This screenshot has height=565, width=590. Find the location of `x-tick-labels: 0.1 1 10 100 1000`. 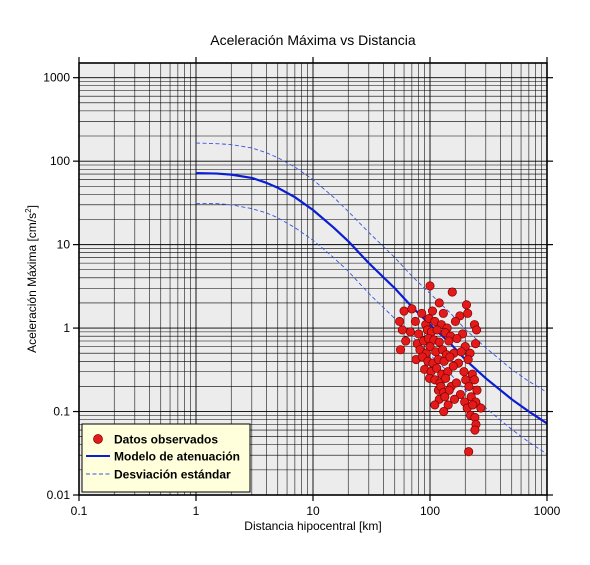

x-tick-labels: 0.1 1 10 100 1000 is located at coordinates (316, 511).